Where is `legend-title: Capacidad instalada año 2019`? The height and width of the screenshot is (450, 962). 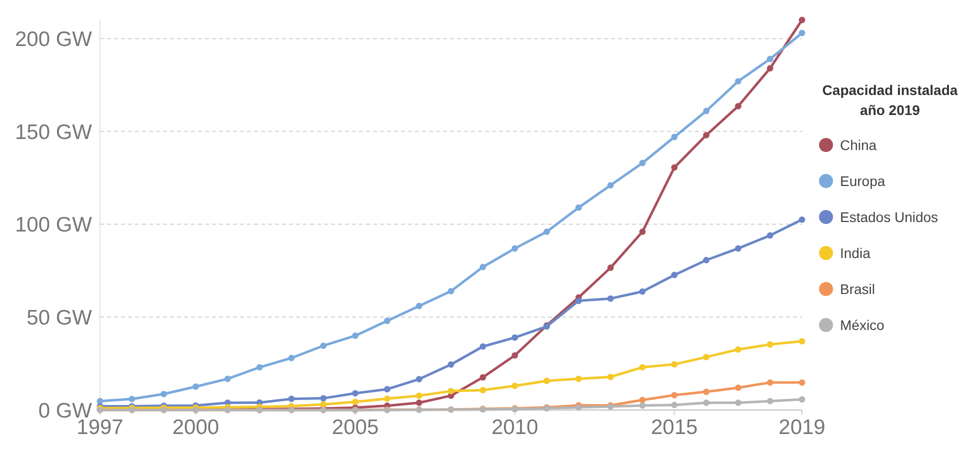
legend-title: Capacidad instalada año 2019 is located at coordinates (890, 100).